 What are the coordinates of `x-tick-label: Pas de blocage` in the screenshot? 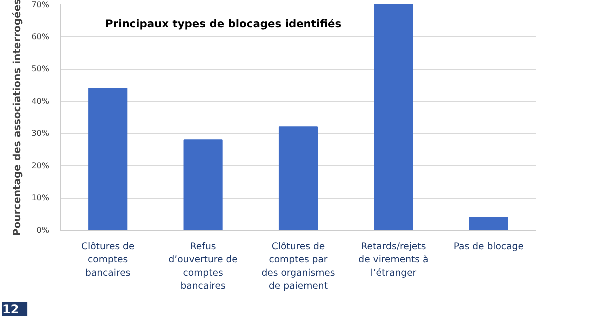 It's located at (489, 247).